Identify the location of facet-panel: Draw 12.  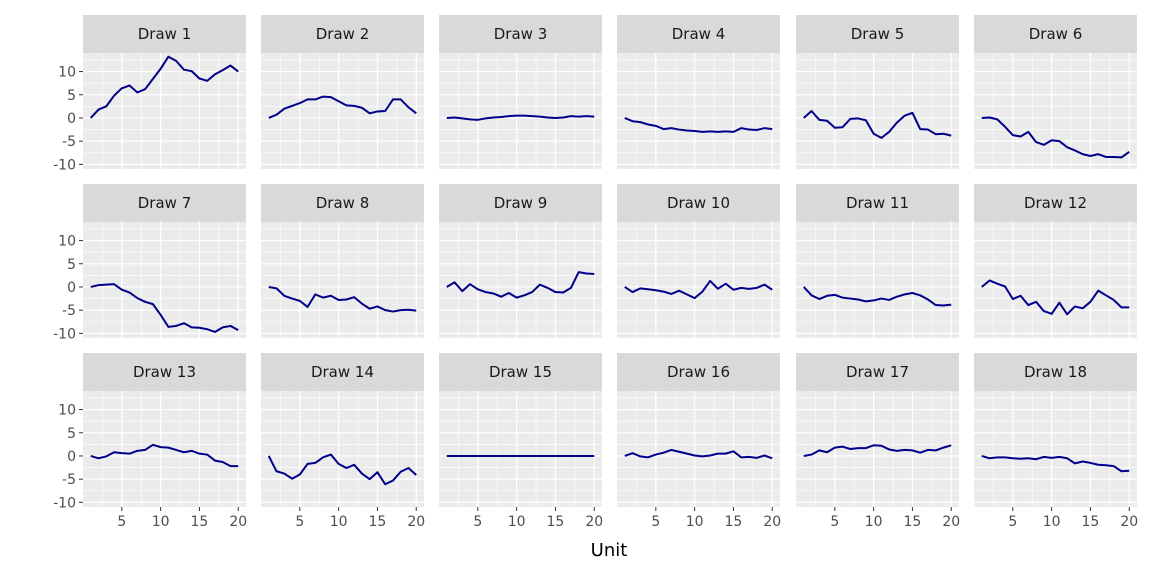
(1055, 261).